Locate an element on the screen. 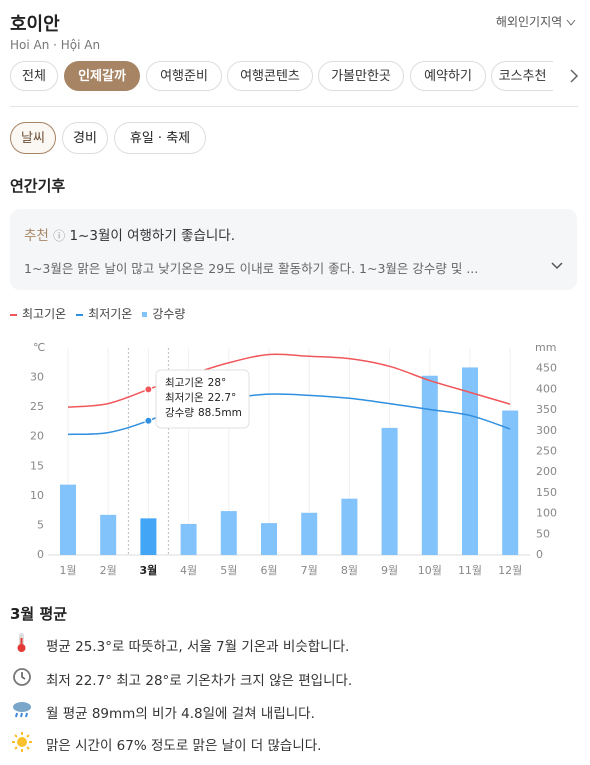 The image size is (590, 765). thermometer-icon is located at coordinates (21, 642).